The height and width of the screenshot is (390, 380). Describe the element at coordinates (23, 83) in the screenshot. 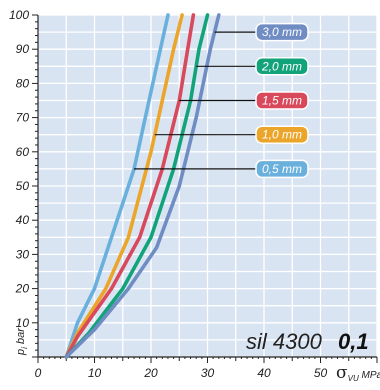

I see `y-tick-label: 80` at that location.